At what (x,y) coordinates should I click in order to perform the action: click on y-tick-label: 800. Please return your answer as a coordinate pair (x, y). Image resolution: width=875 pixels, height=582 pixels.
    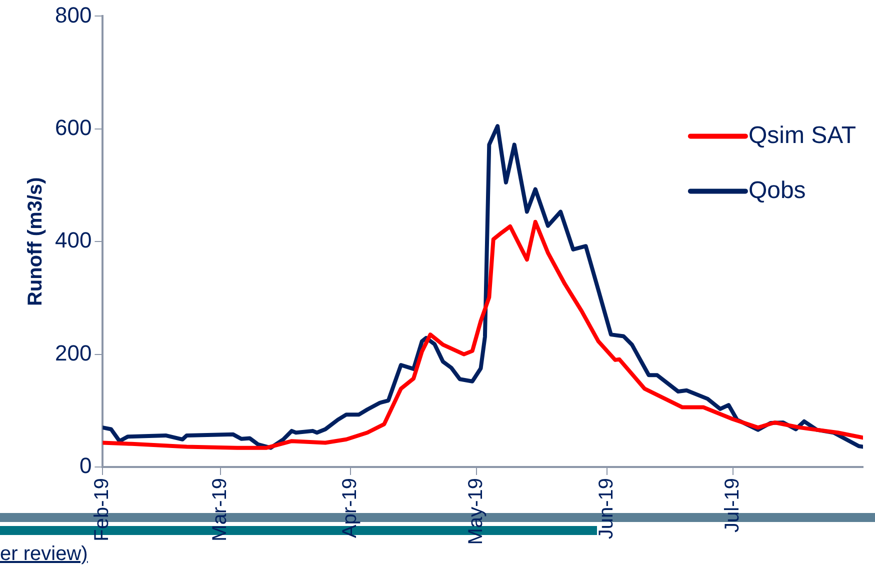
    Looking at the image, I should click on (73, 15).